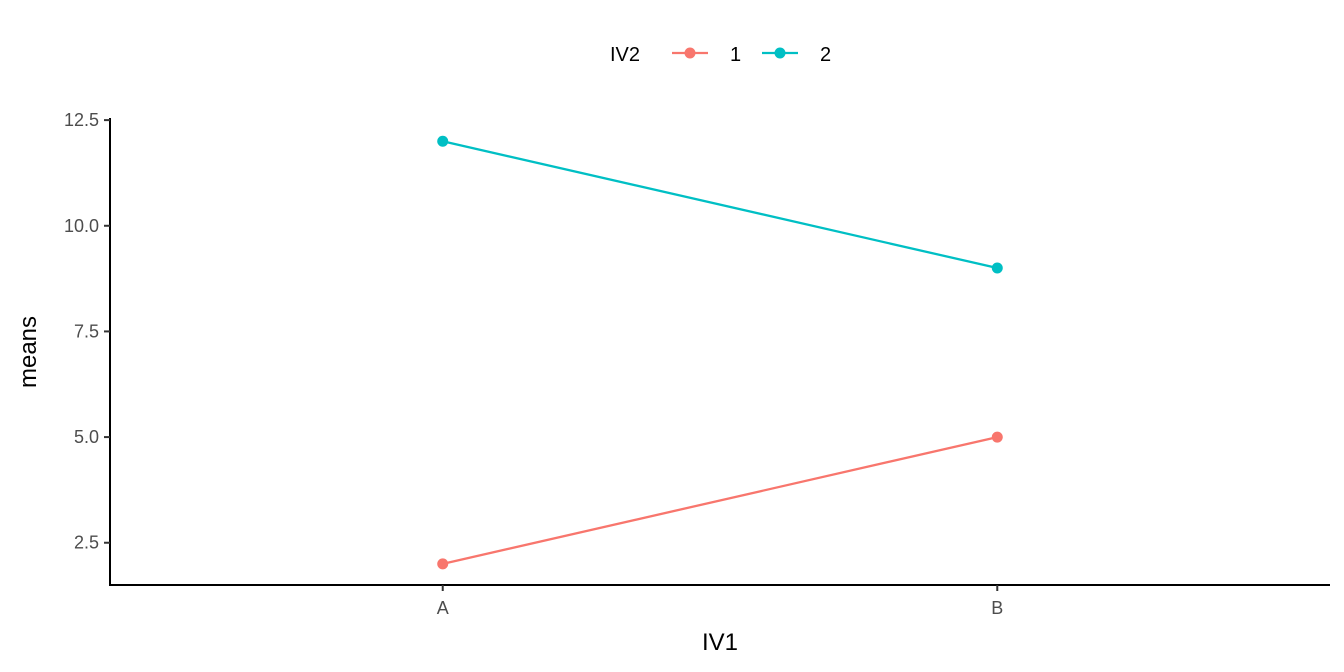 This screenshot has height=672, width=1344. Describe the element at coordinates (81, 226) in the screenshot. I see `y-tick-label: 10.0` at that location.